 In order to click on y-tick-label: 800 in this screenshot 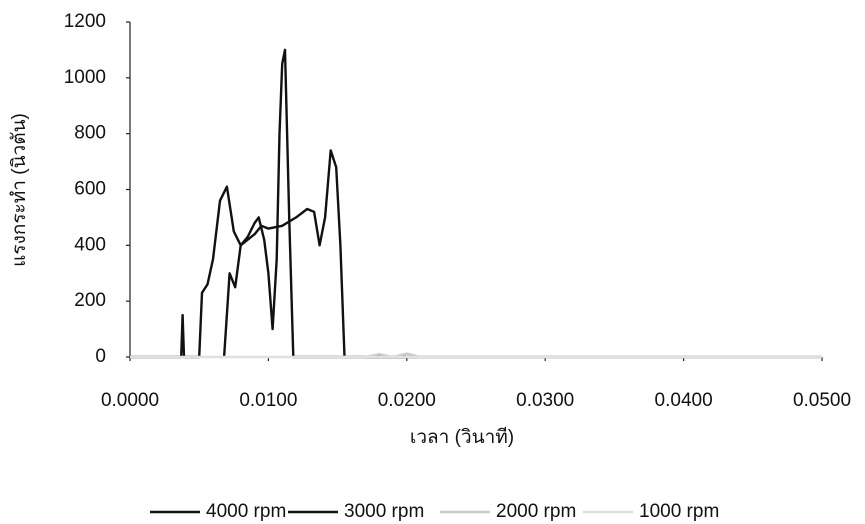, I will do `click(90, 133)`.